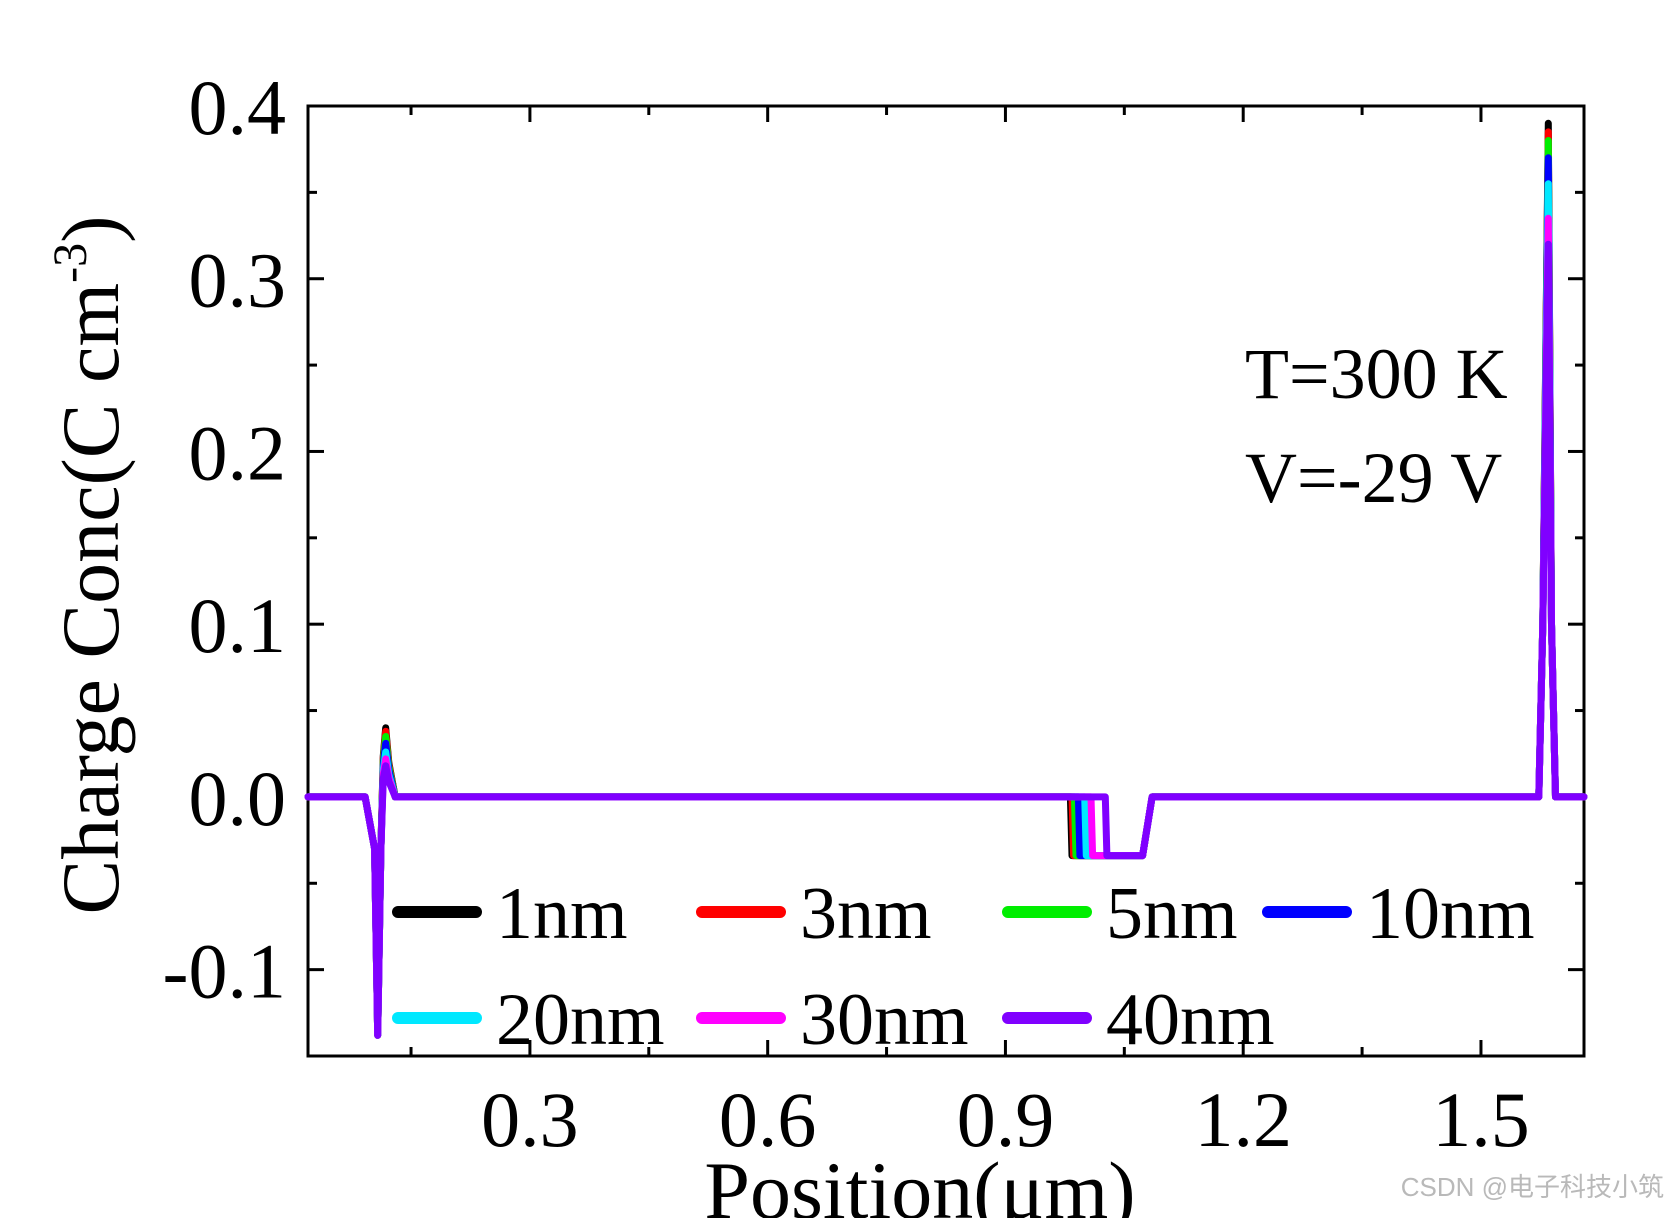  What do you see at coordinates (238, 280) in the screenshot?
I see `y-tick-label: 0.3` at bounding box center [238, 280].